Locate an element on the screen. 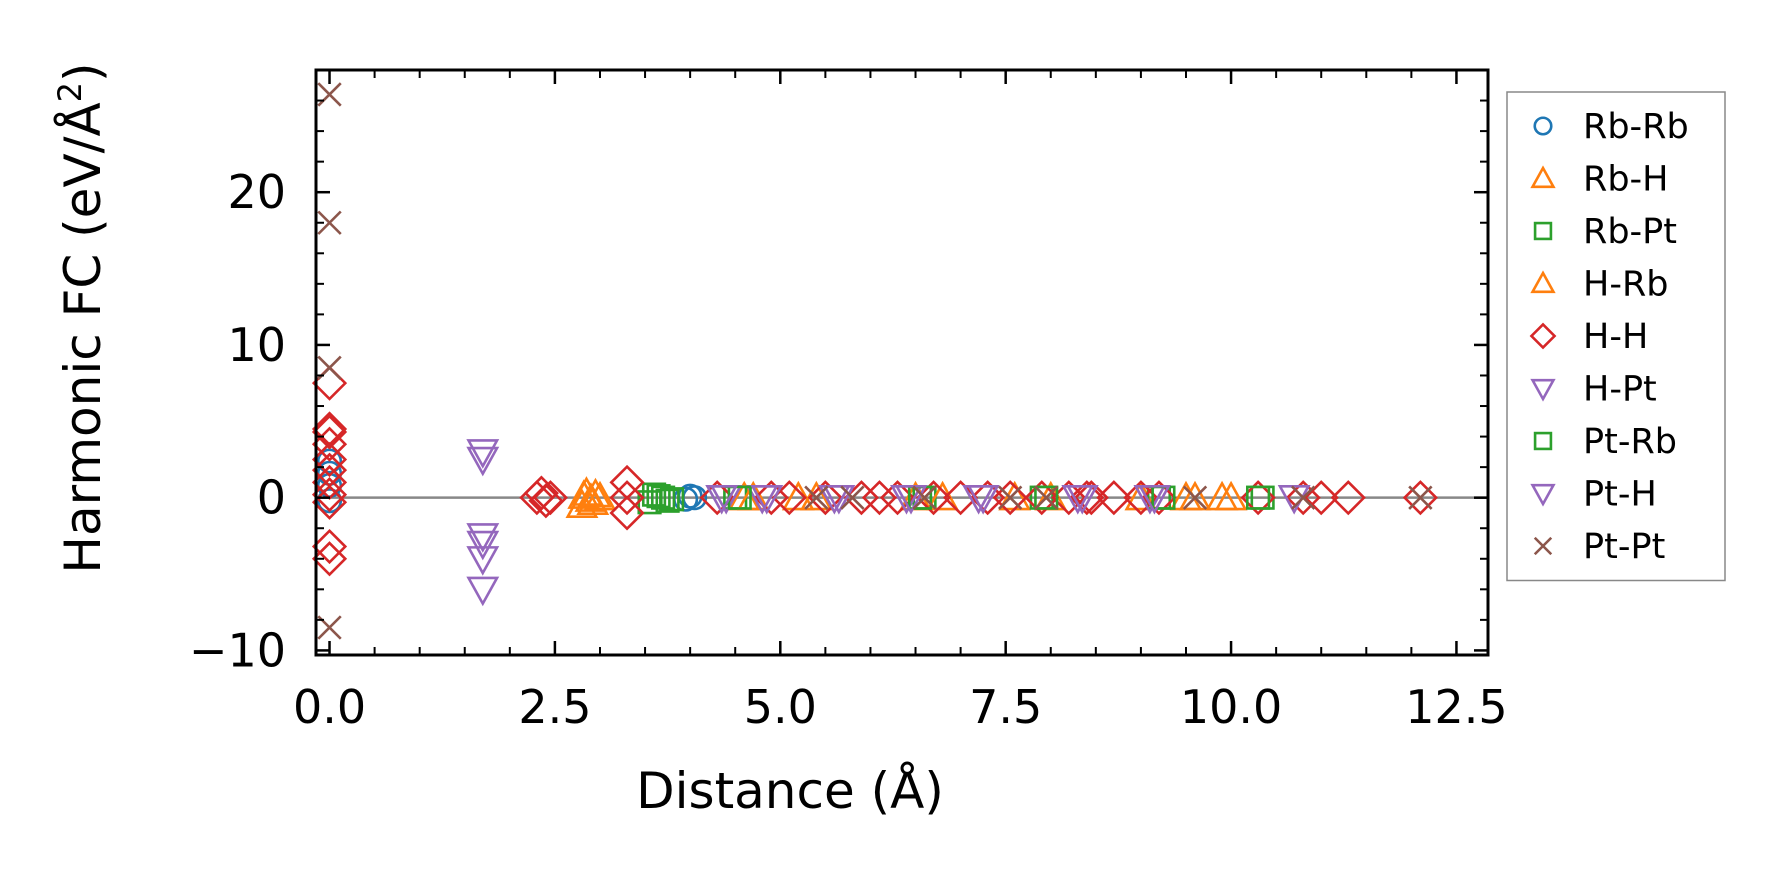 The image size is (1772, 893). legend-label-h-h: H-H is located at coordinates (1615, 337).